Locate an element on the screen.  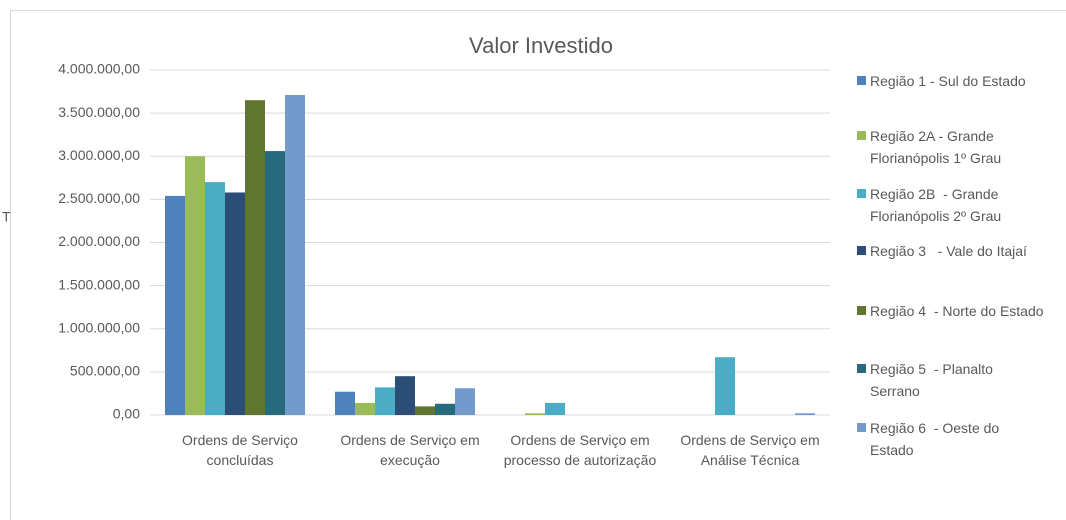
chart-title: Valor Investido is located at coordinates (541, 45).